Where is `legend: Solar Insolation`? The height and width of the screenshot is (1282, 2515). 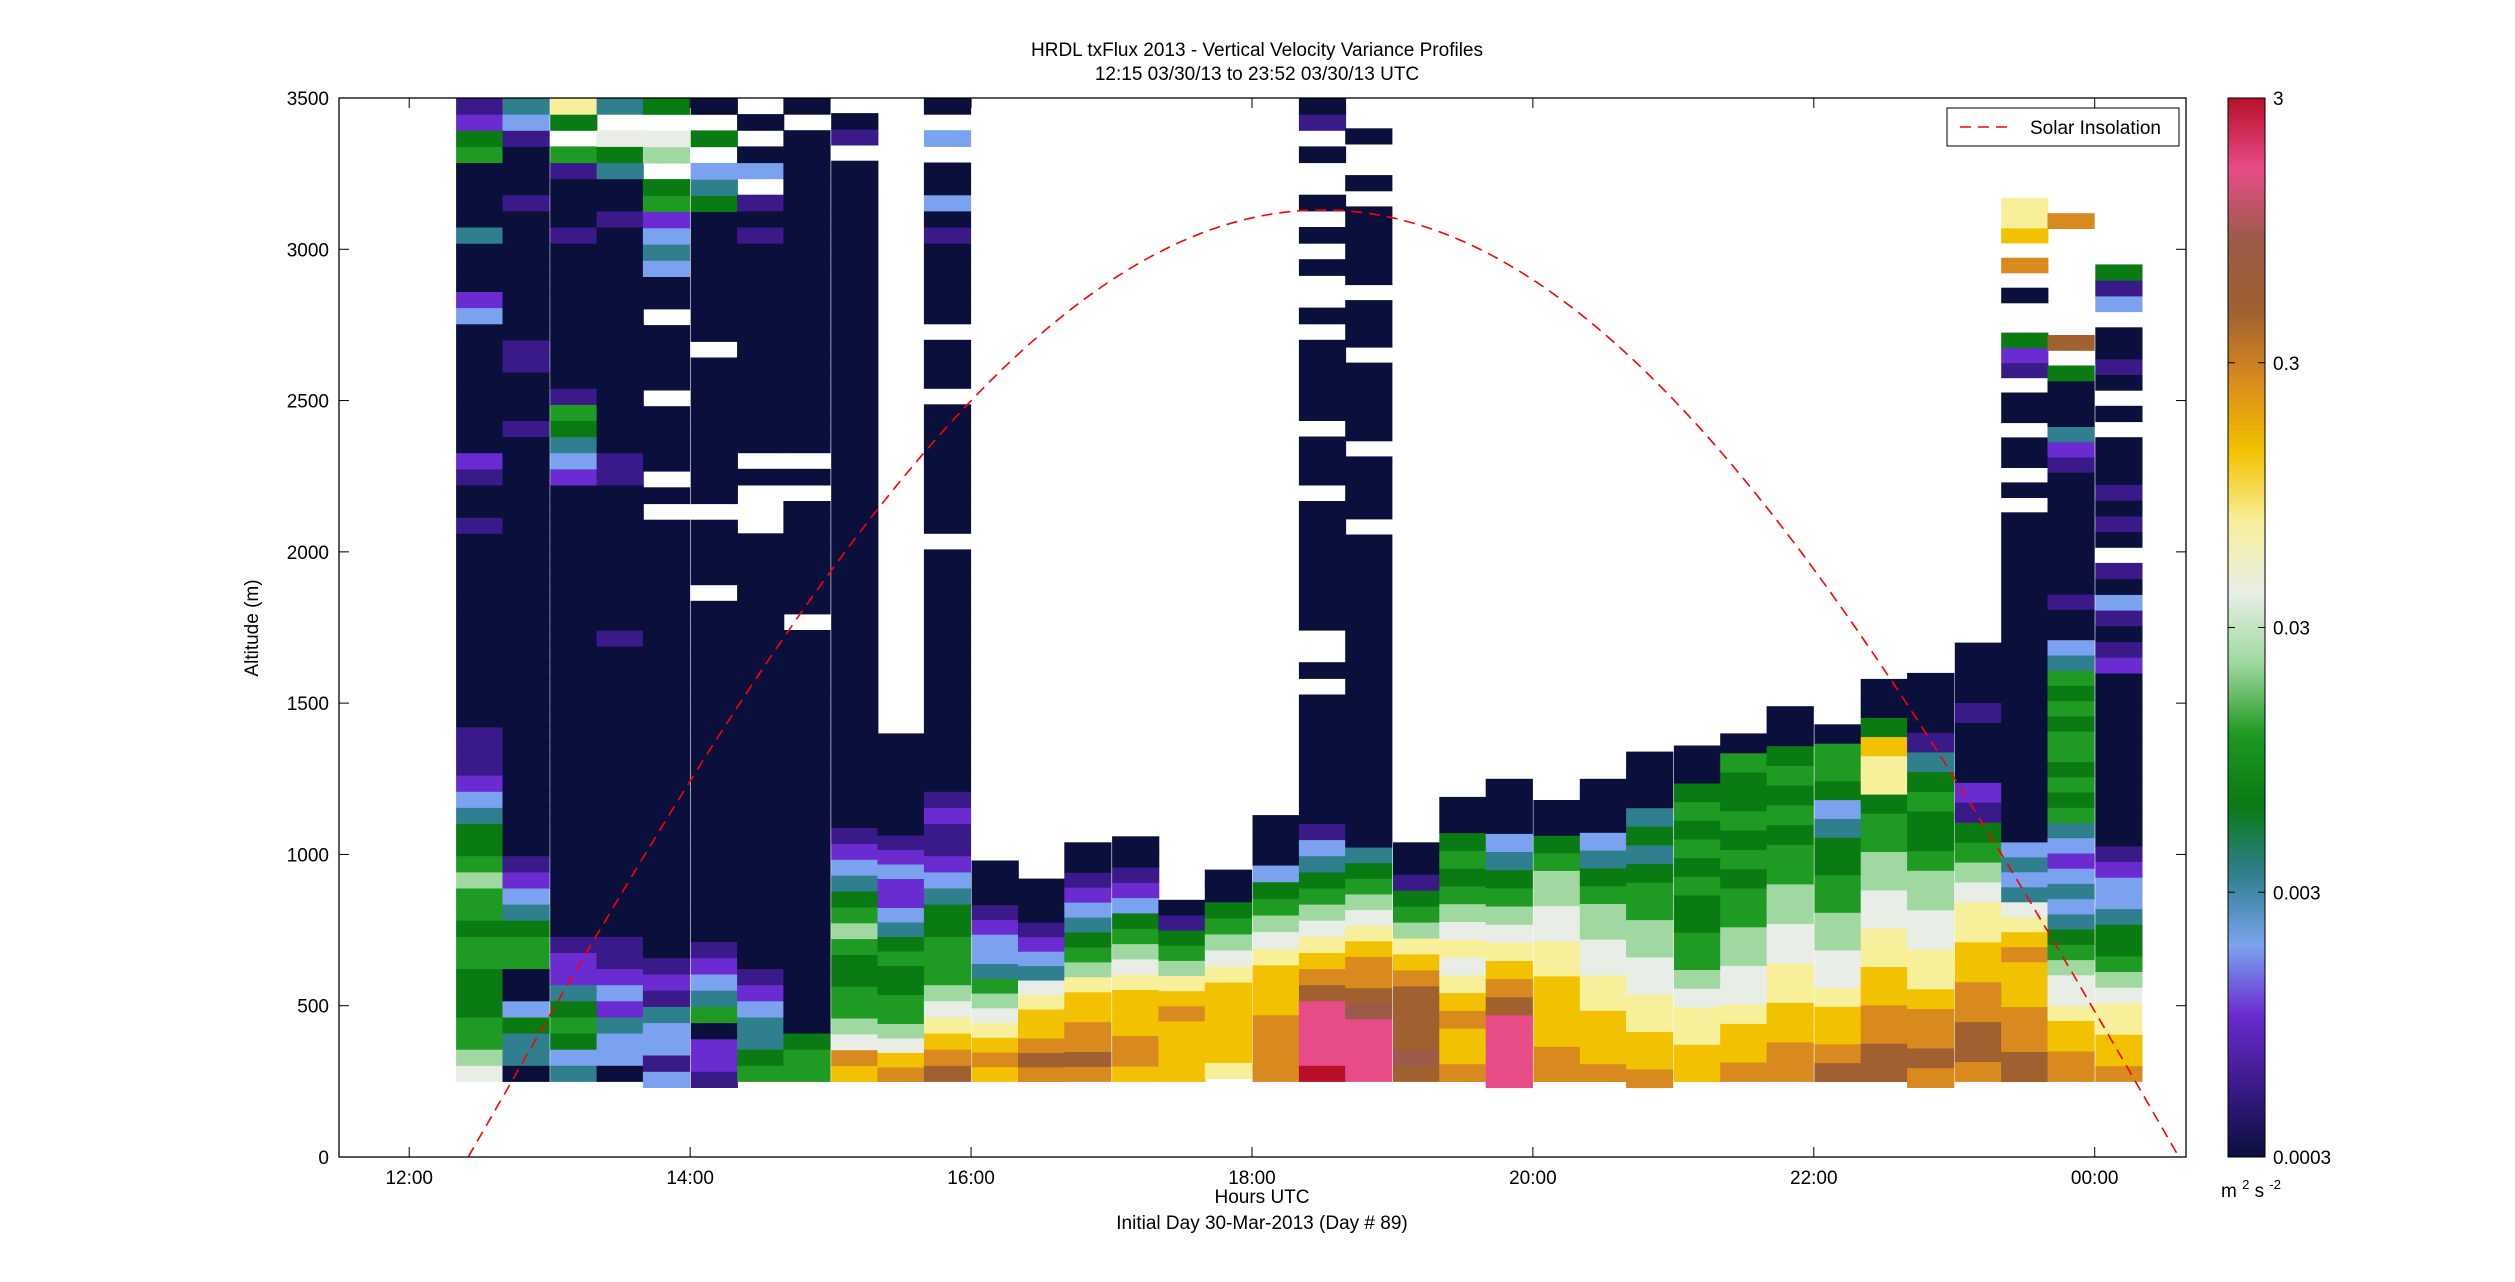
legend: Solar Insolation is located at coordinates (2063, 127).